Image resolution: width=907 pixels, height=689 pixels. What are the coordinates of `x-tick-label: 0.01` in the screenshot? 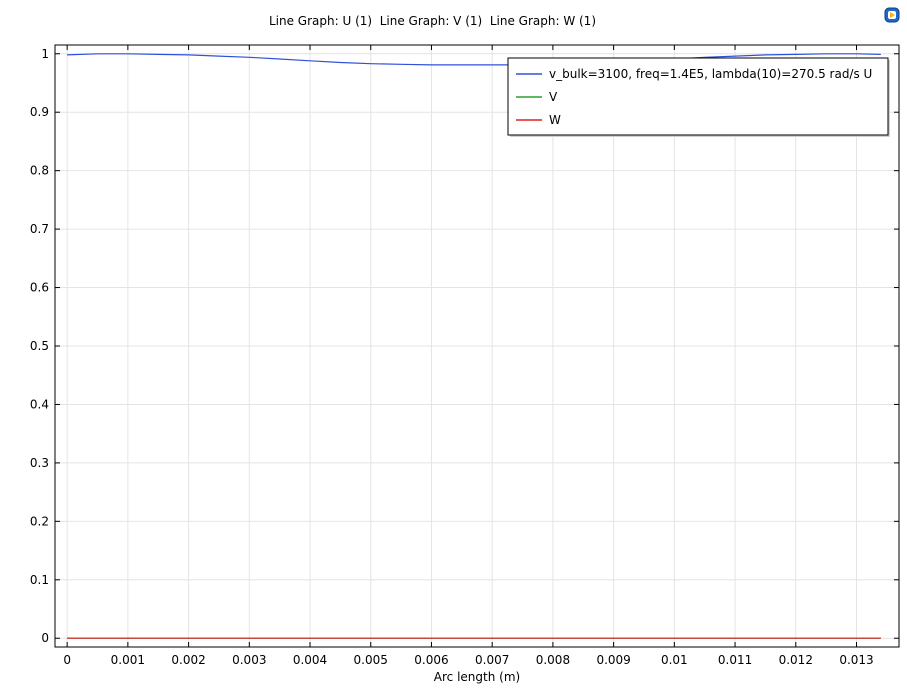 It's located at (674, 660).